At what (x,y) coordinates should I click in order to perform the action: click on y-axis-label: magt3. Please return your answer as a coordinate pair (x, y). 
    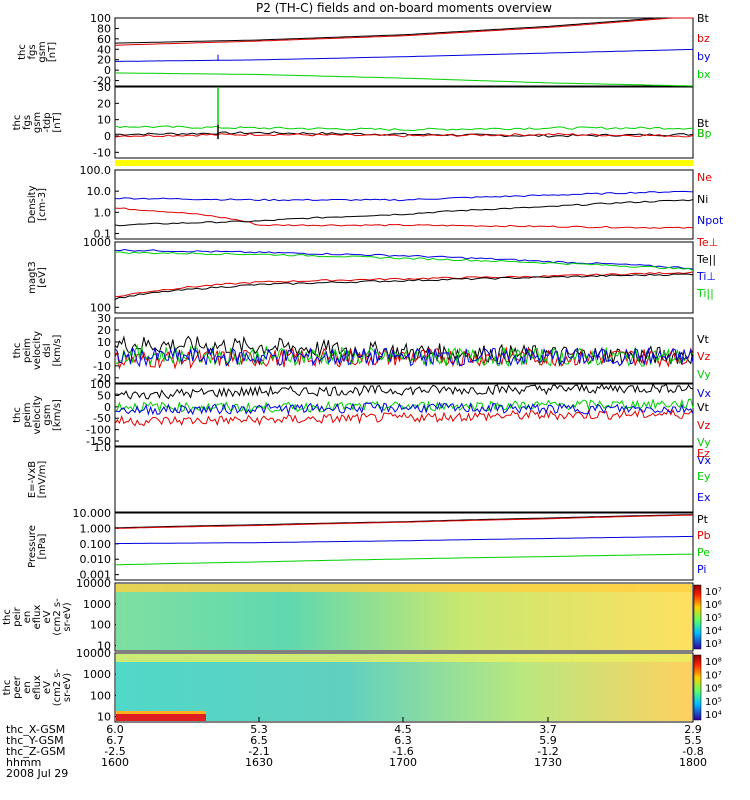
    Looking at the image, I should click on (32, 277).